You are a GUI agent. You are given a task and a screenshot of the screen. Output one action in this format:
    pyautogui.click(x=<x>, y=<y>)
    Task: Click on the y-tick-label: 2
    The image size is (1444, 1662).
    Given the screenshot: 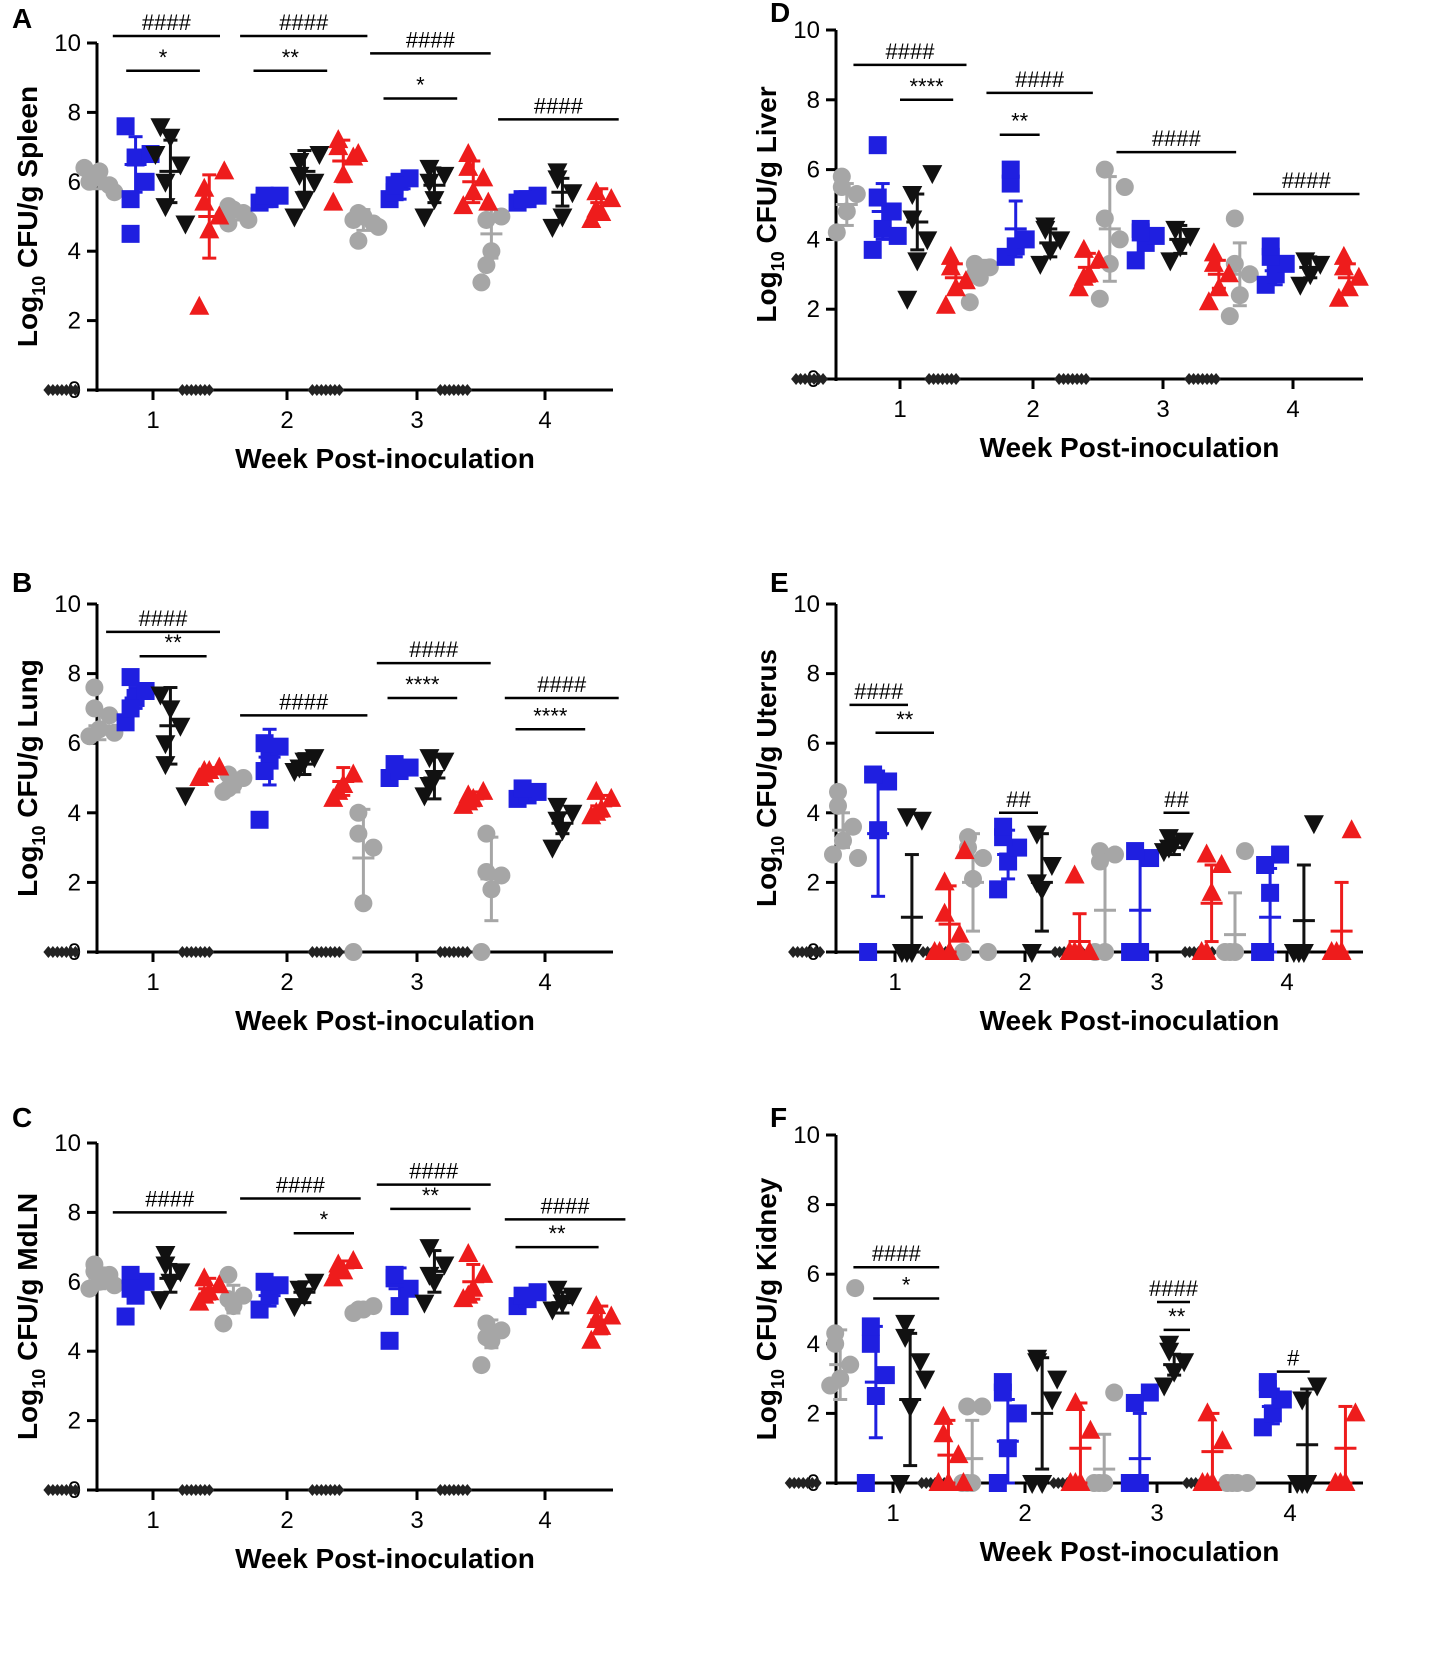 What is the action you would take?
    pyautogui.click(x=74, y=882)
    